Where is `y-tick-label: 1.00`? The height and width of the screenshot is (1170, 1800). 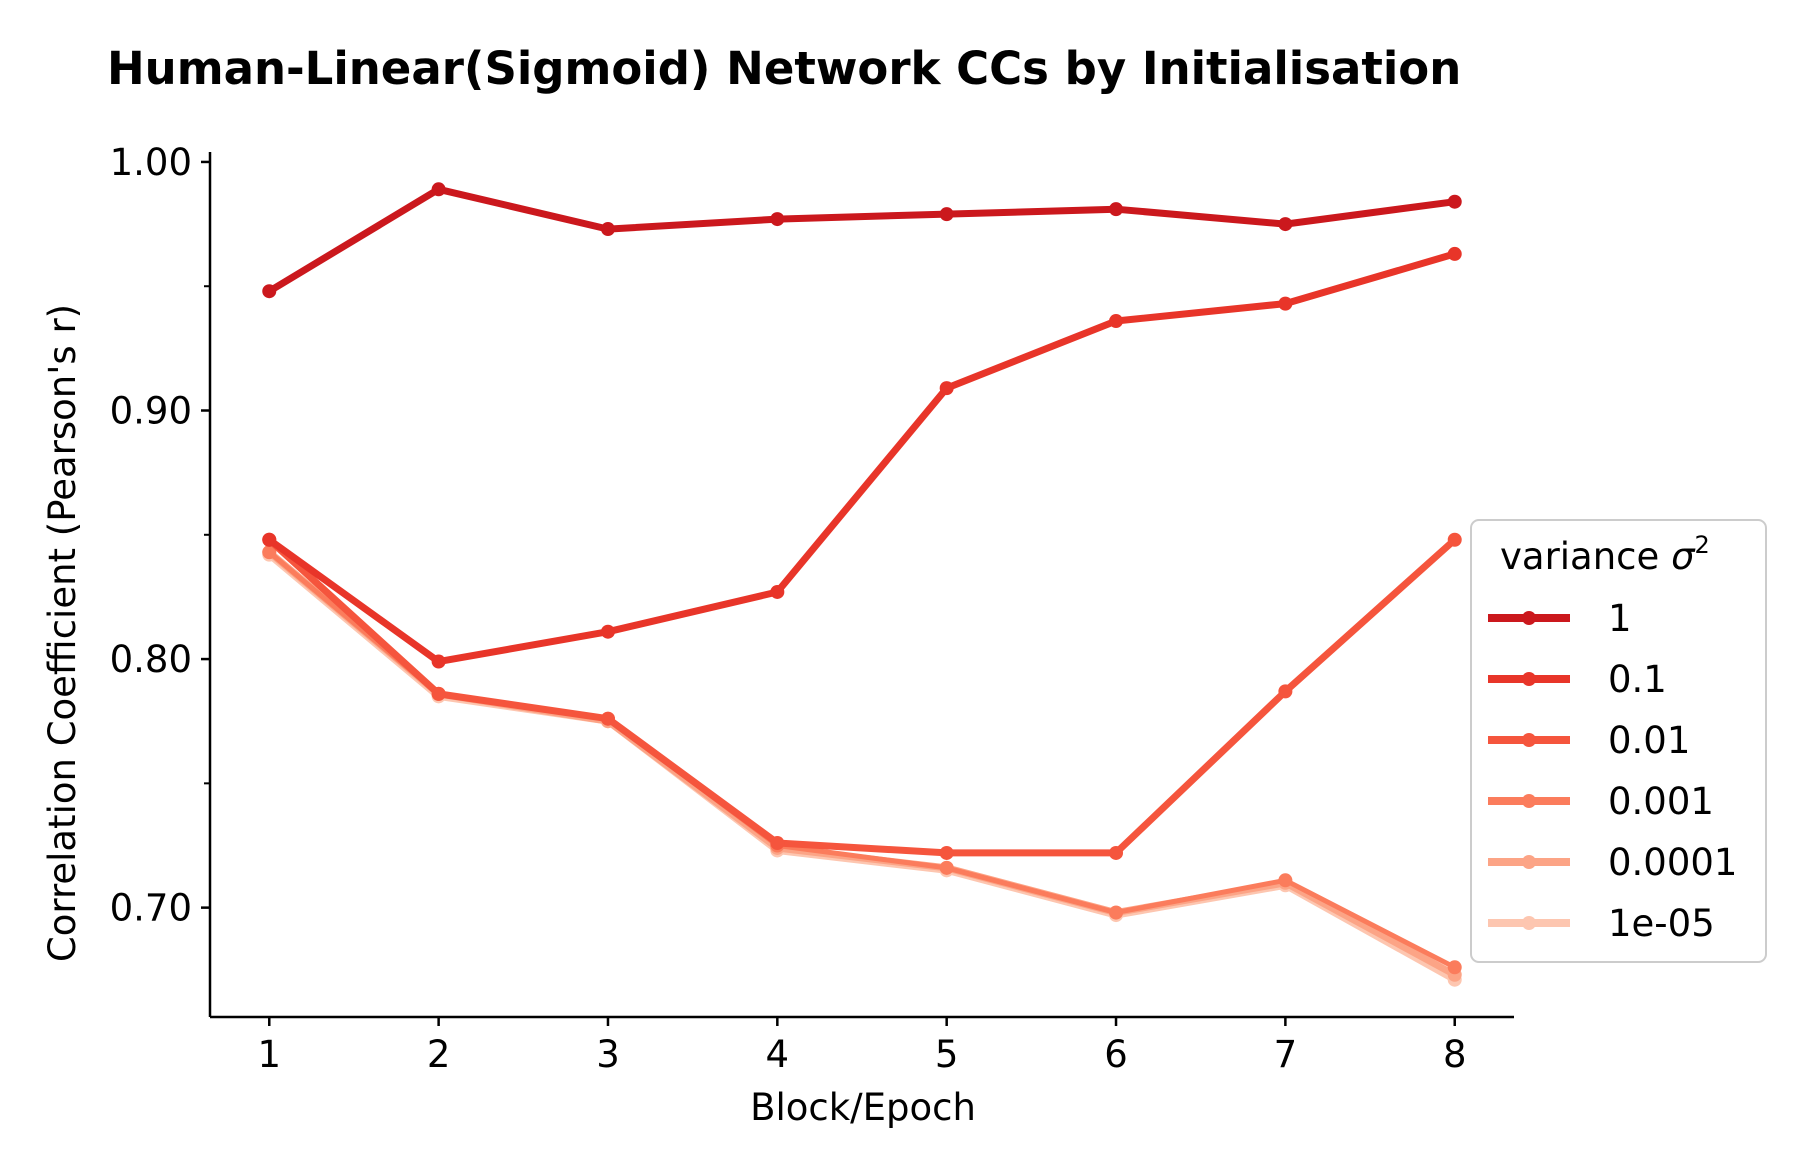 y-tick-label: 1.00 is located at coordinates (151, 162).